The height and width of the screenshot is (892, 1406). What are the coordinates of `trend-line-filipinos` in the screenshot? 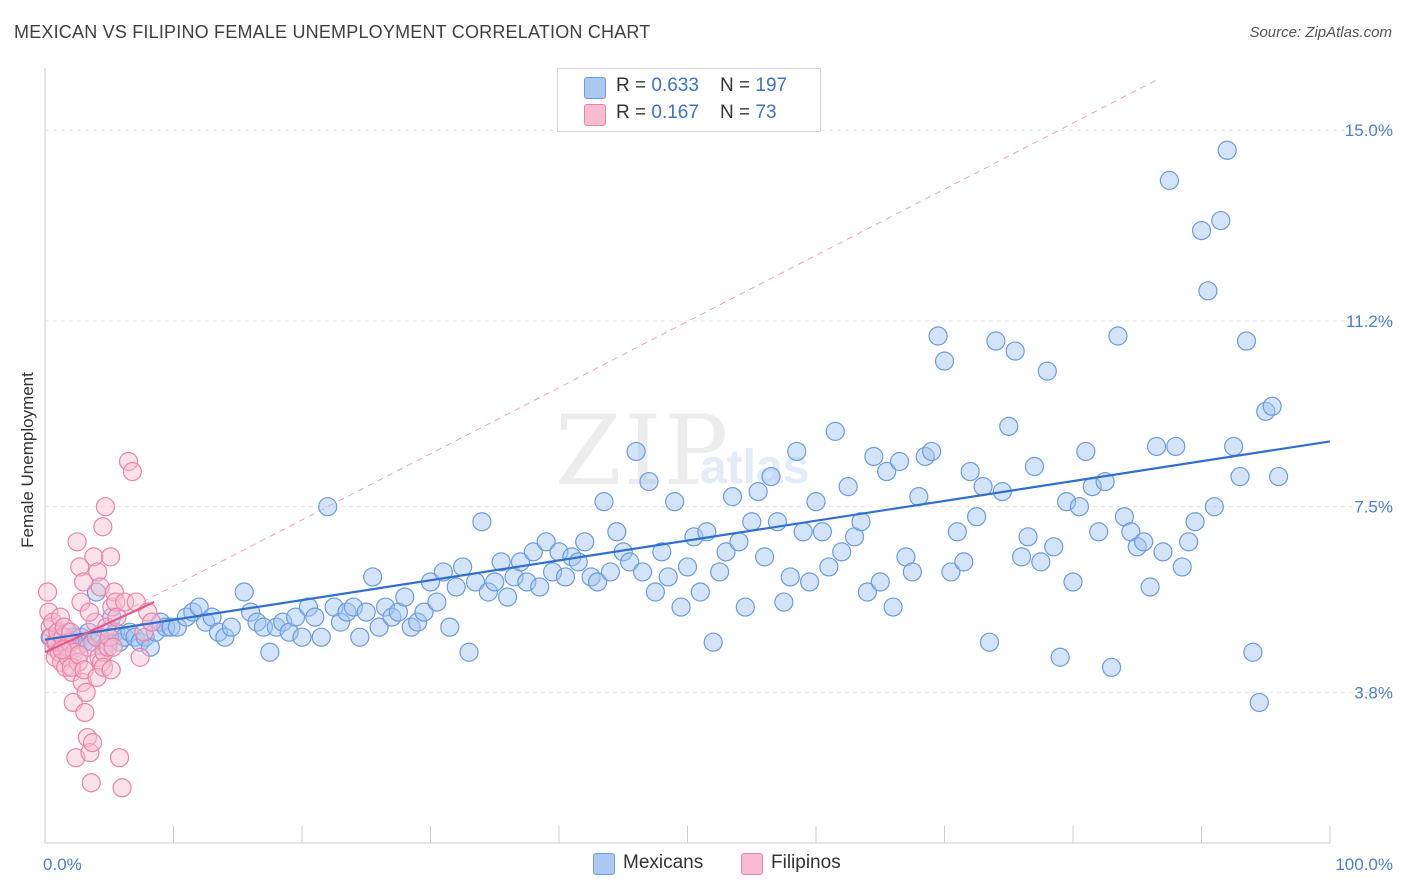 It's located at (99, 627).